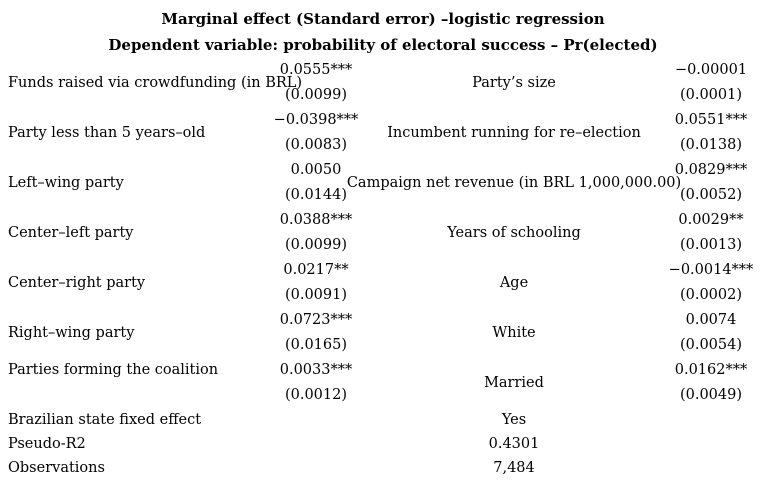 The width and height of the screenshot is (766, 483). I want to click on standard-error-value: (0.0165), so click(316, 345).